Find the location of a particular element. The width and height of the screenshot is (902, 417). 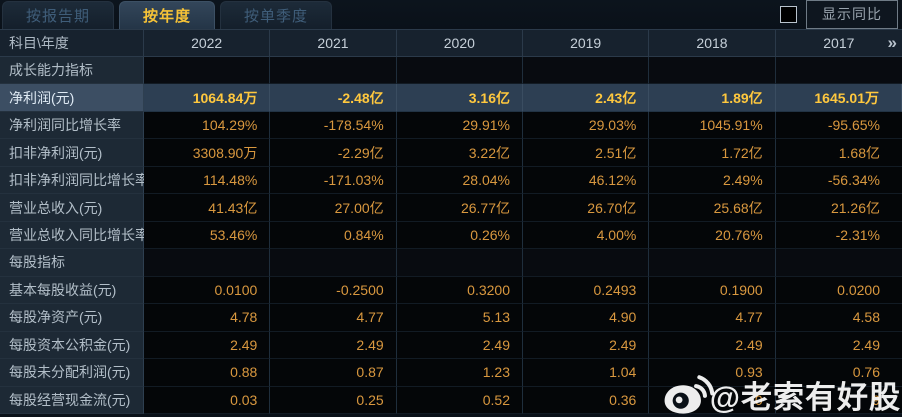

table-row: 每股资本公积金(元) 2.49 2.49 2.49 2.49 2.49 2.49 is located at coordinates (451, 345).